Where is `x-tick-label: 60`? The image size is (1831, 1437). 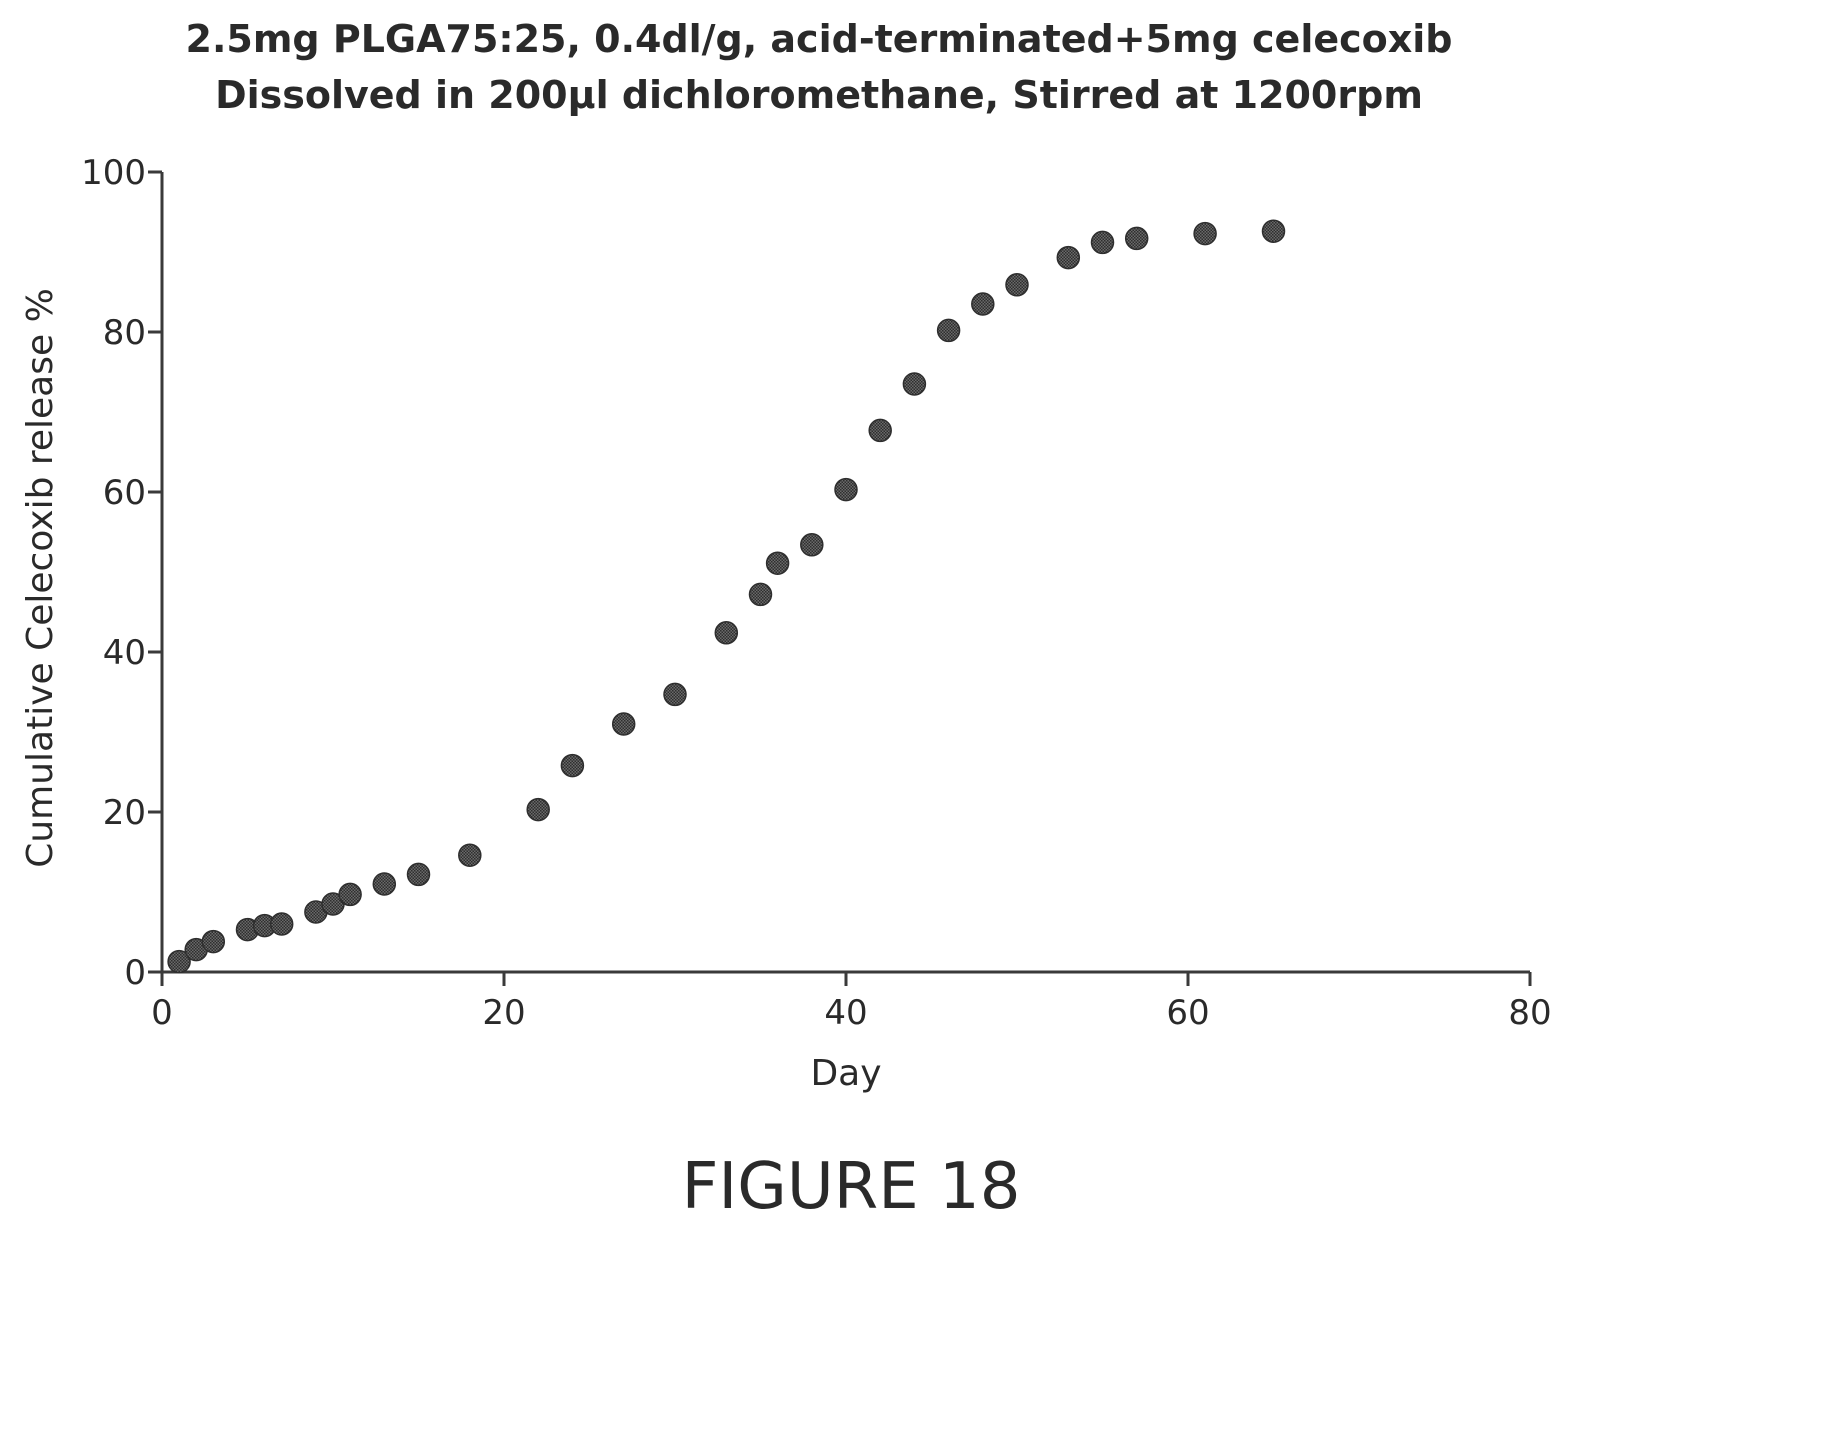 x-tick-label: 60 is located at coordinates (1187, 1013).